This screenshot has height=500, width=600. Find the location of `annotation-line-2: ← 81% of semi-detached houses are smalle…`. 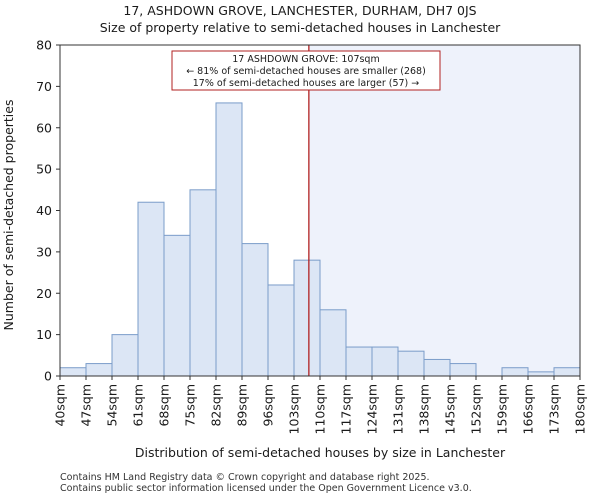

annotation-line-2: ← 81% of semi-detached houses are smalle… is located at coordinates (306, 71).